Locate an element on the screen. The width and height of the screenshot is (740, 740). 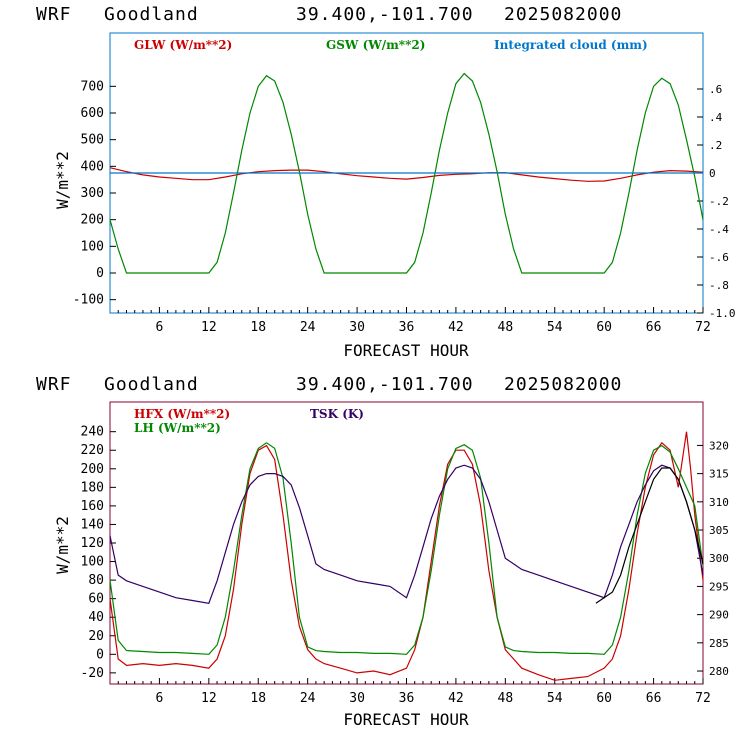
panel2-ylabel: W/m**2 is located at coordinates (62, 545).